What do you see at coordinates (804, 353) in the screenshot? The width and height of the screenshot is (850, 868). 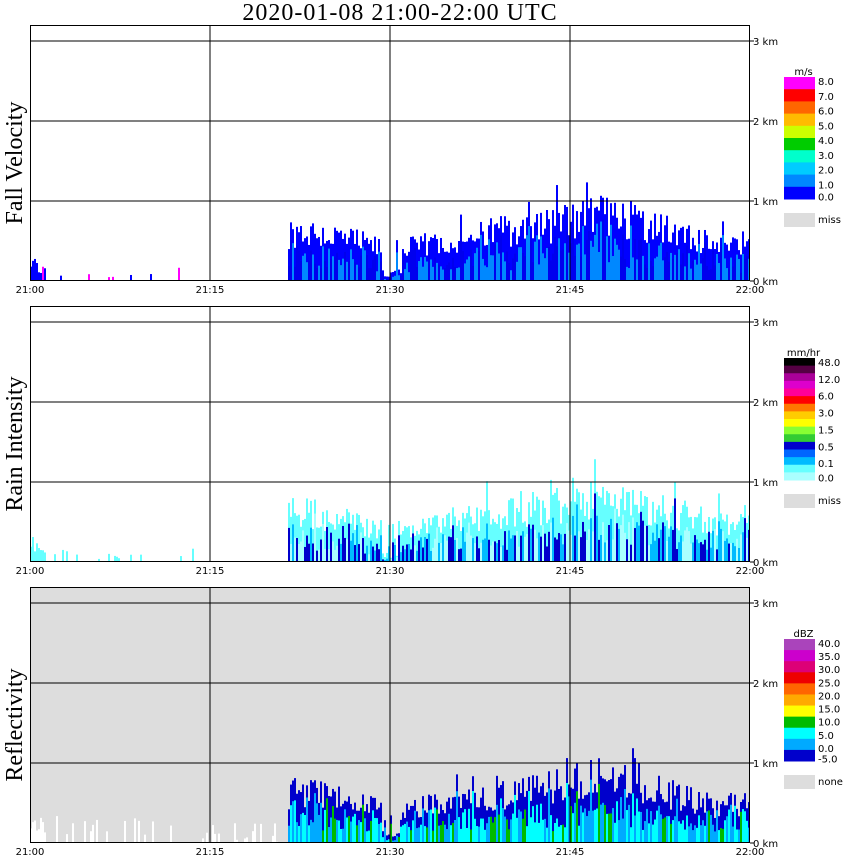 I see `legend-unit: mm/hr` at bounding box center [804, 353].